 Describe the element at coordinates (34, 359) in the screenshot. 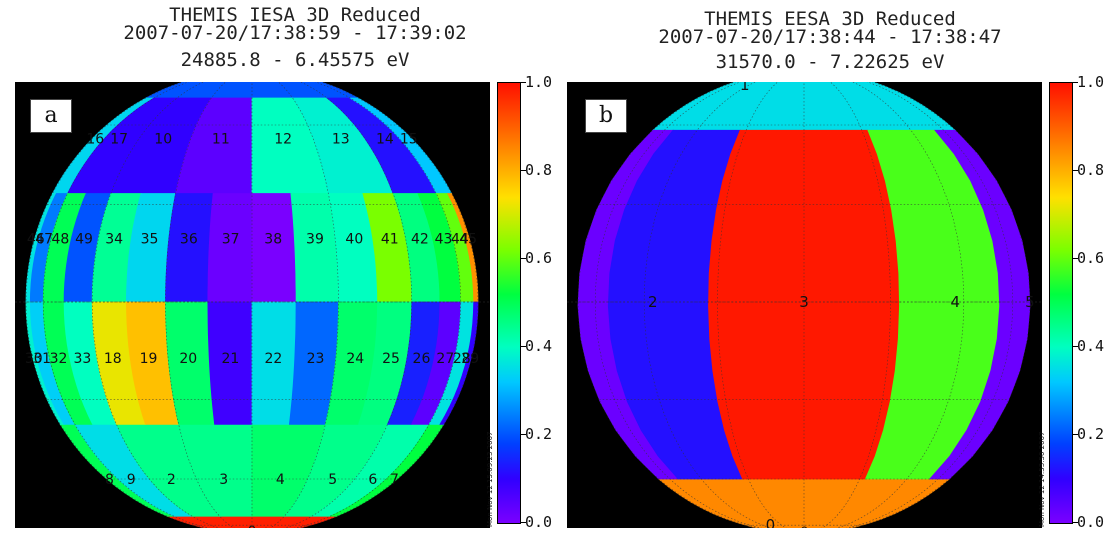

I see `bin-label: 30` at that location.